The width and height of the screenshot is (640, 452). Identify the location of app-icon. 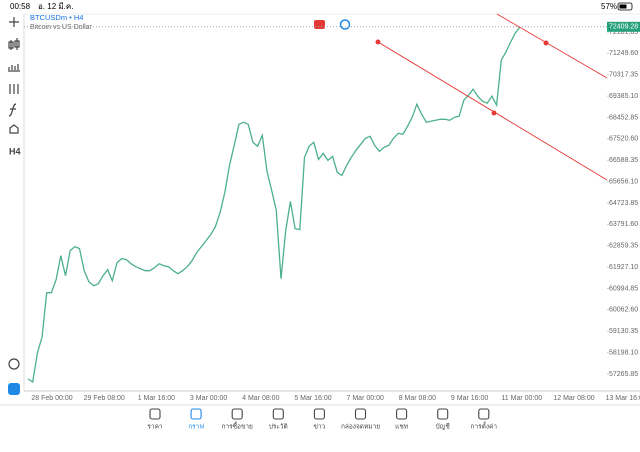
(14, 389).